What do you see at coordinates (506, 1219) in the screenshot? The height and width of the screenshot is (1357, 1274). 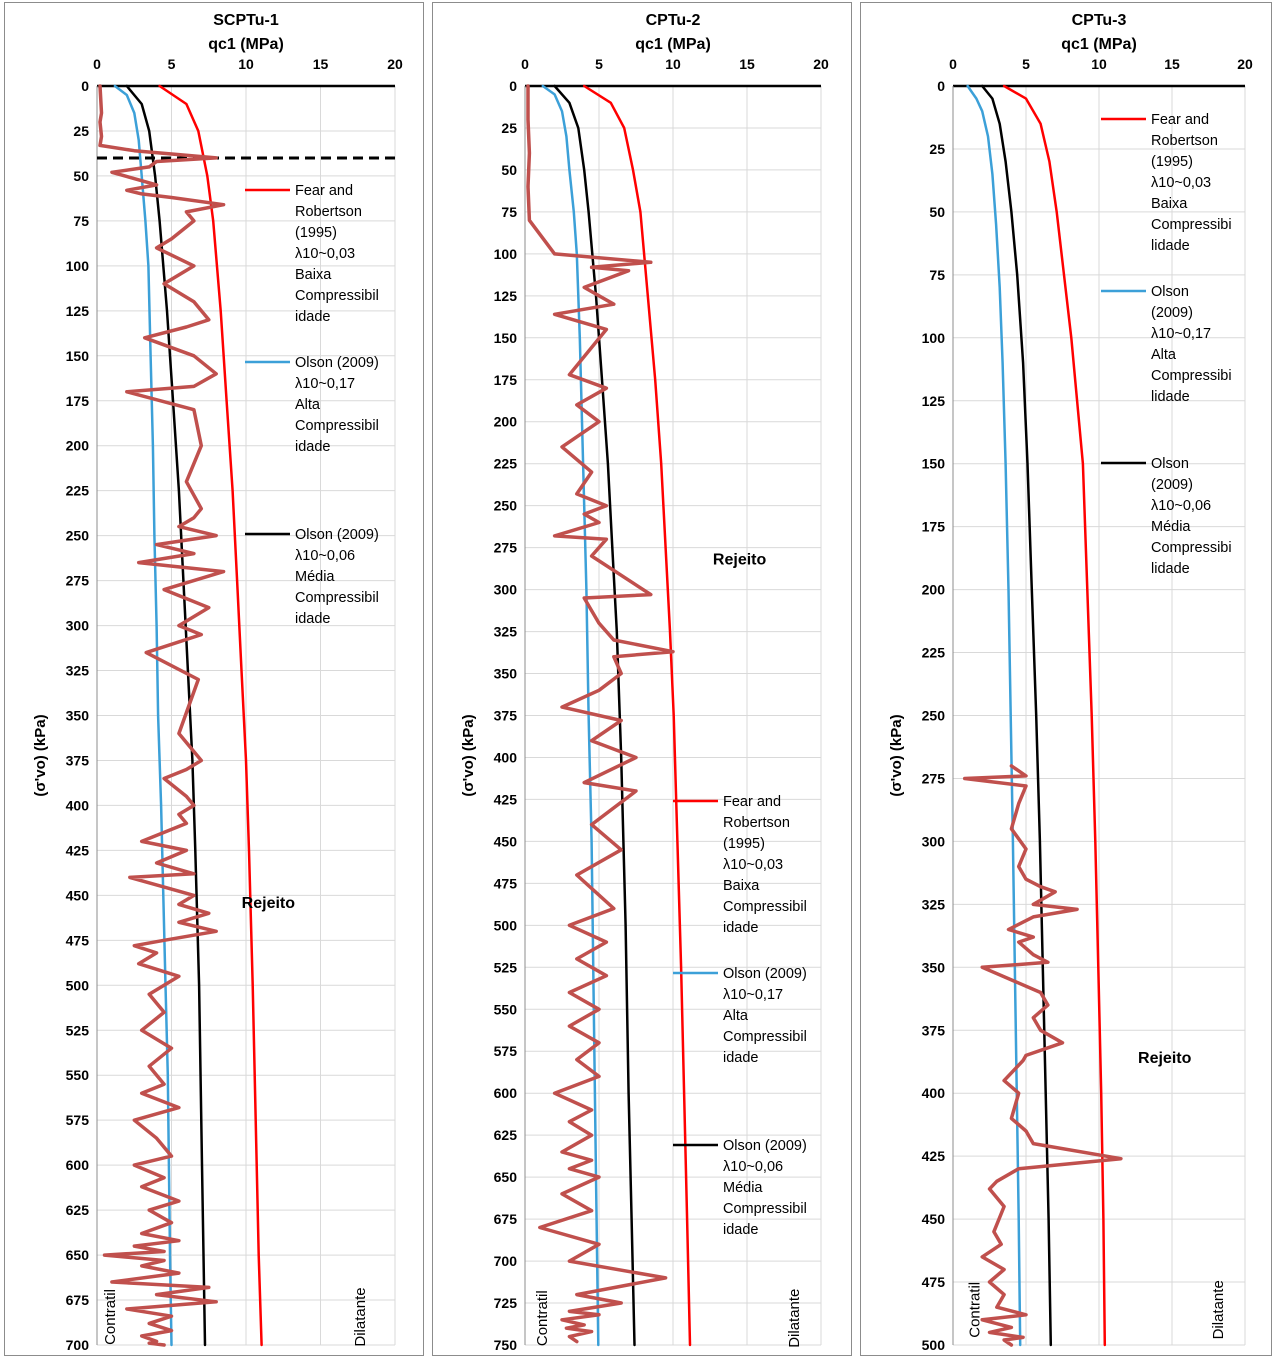 I see `y-tick-label: 675` at bounding box center [506, 1219].